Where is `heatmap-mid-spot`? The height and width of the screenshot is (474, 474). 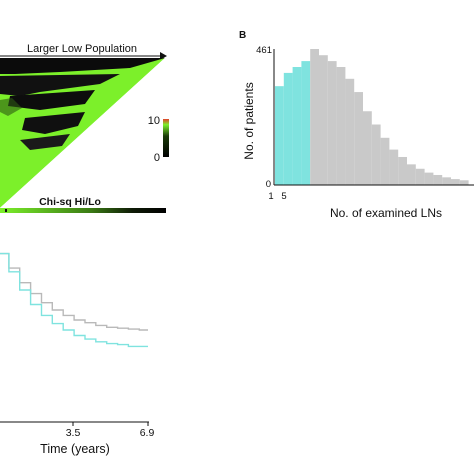
heatmap-mid-spot is located at coordinates (11, 107).